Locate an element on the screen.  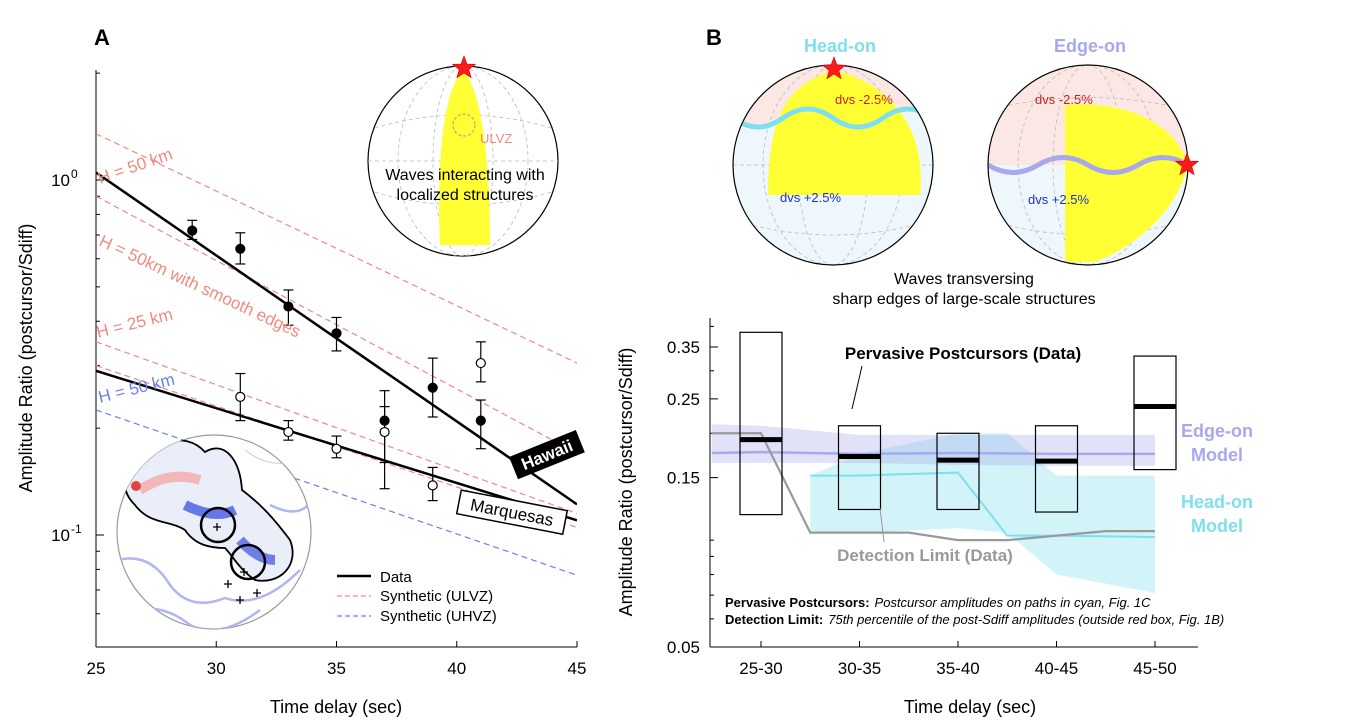
ulvz-circle is located at coordinates (464, 125).